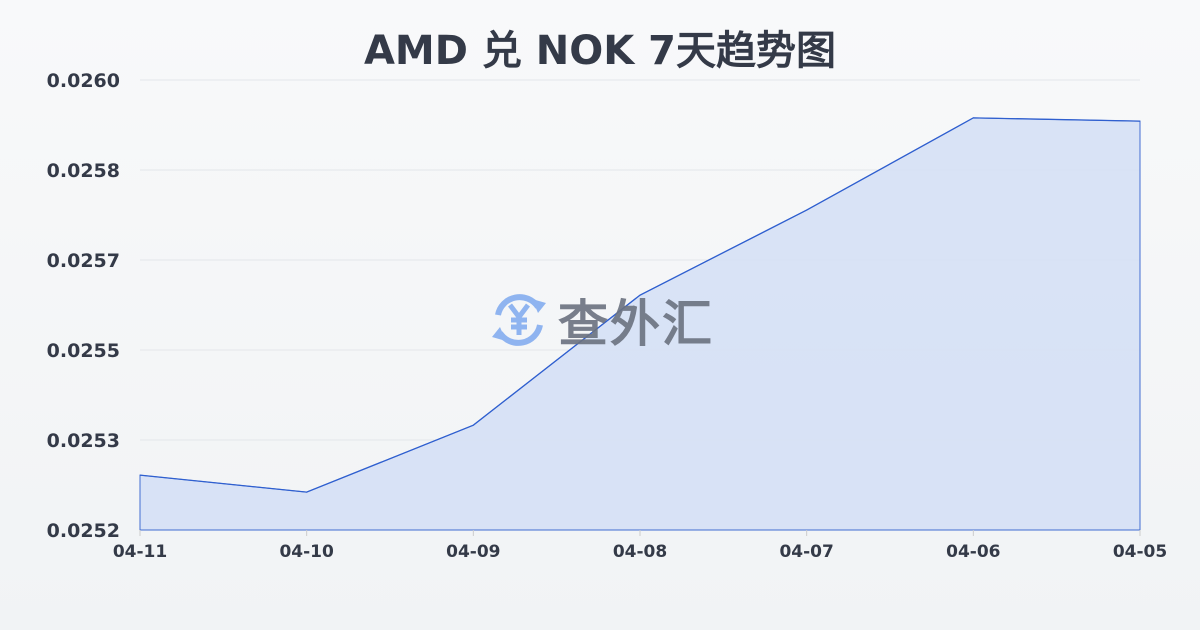  I want to click on x-tick-label: 04-08, so click(640, 552).